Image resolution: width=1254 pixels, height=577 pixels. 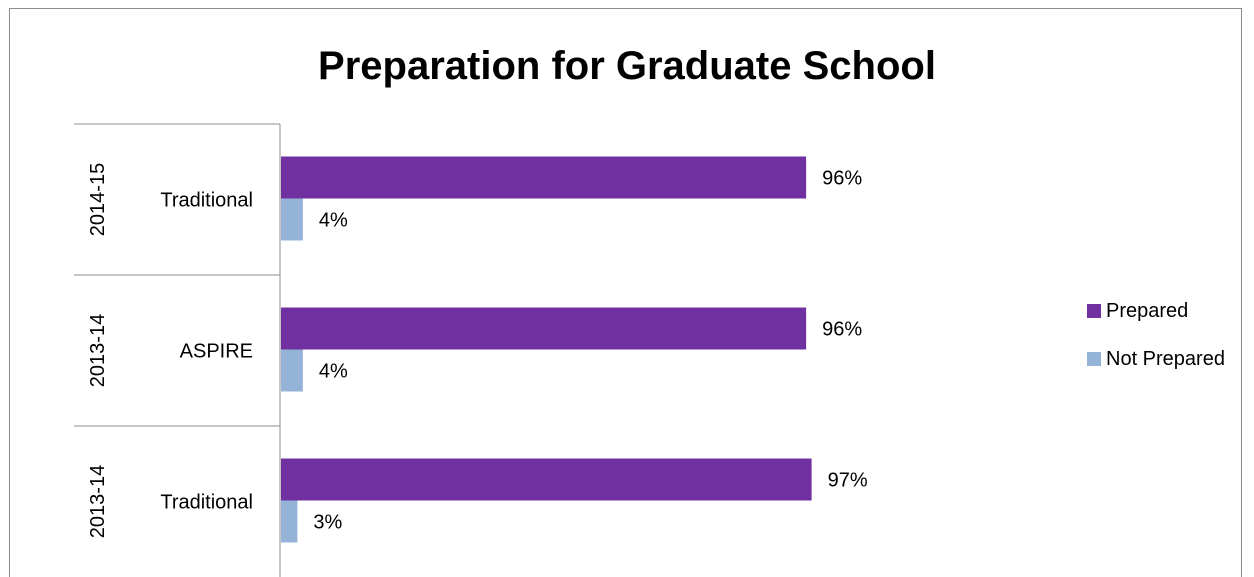 What do you see at coordinates (1165, 359) in the screenshot?
I see `legend-label: Not Prepared` at bounding box center [1165, 359].